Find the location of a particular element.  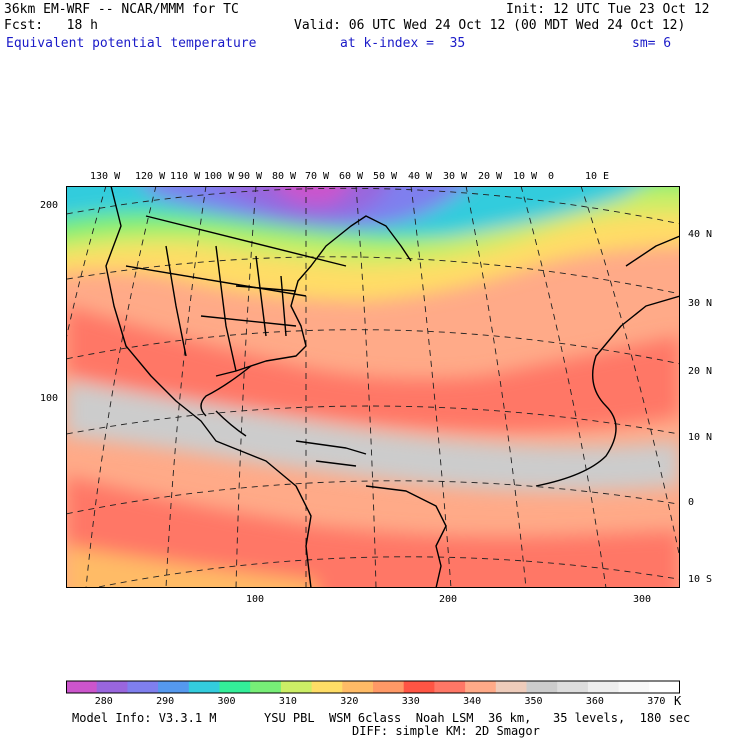

longitude-label: 130 W is located at coordinates (105, 176).